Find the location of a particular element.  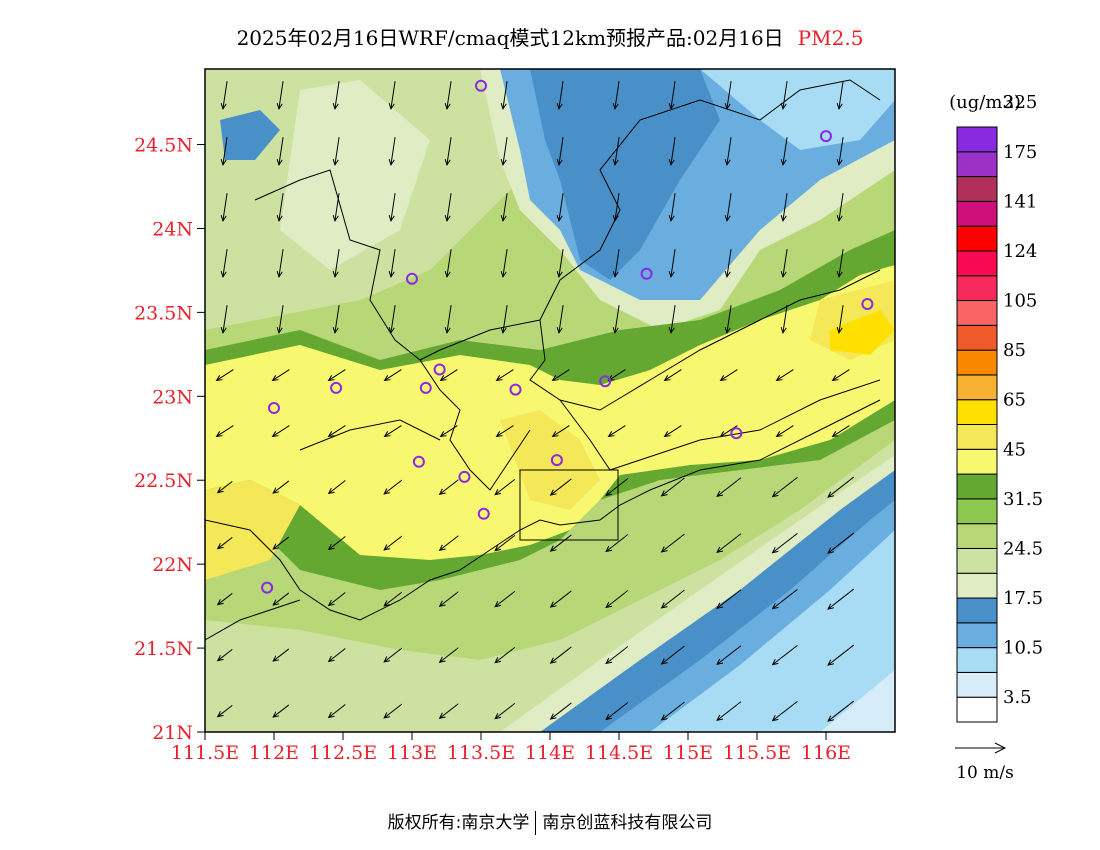

domain-box is located at coordinates (569, 505).